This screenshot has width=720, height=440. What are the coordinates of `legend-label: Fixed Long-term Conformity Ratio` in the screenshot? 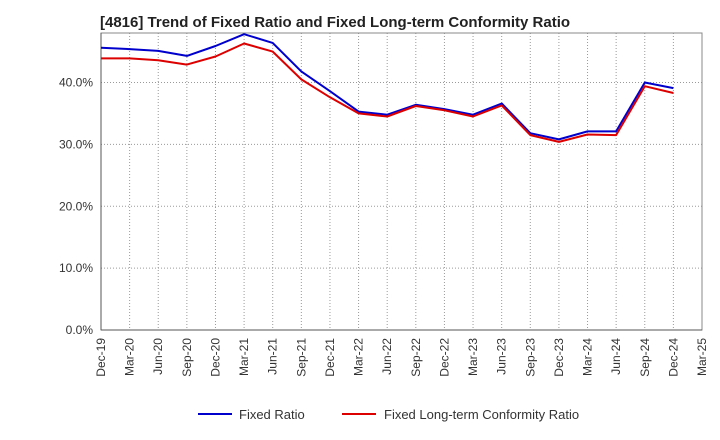 It's located at (481, 414).